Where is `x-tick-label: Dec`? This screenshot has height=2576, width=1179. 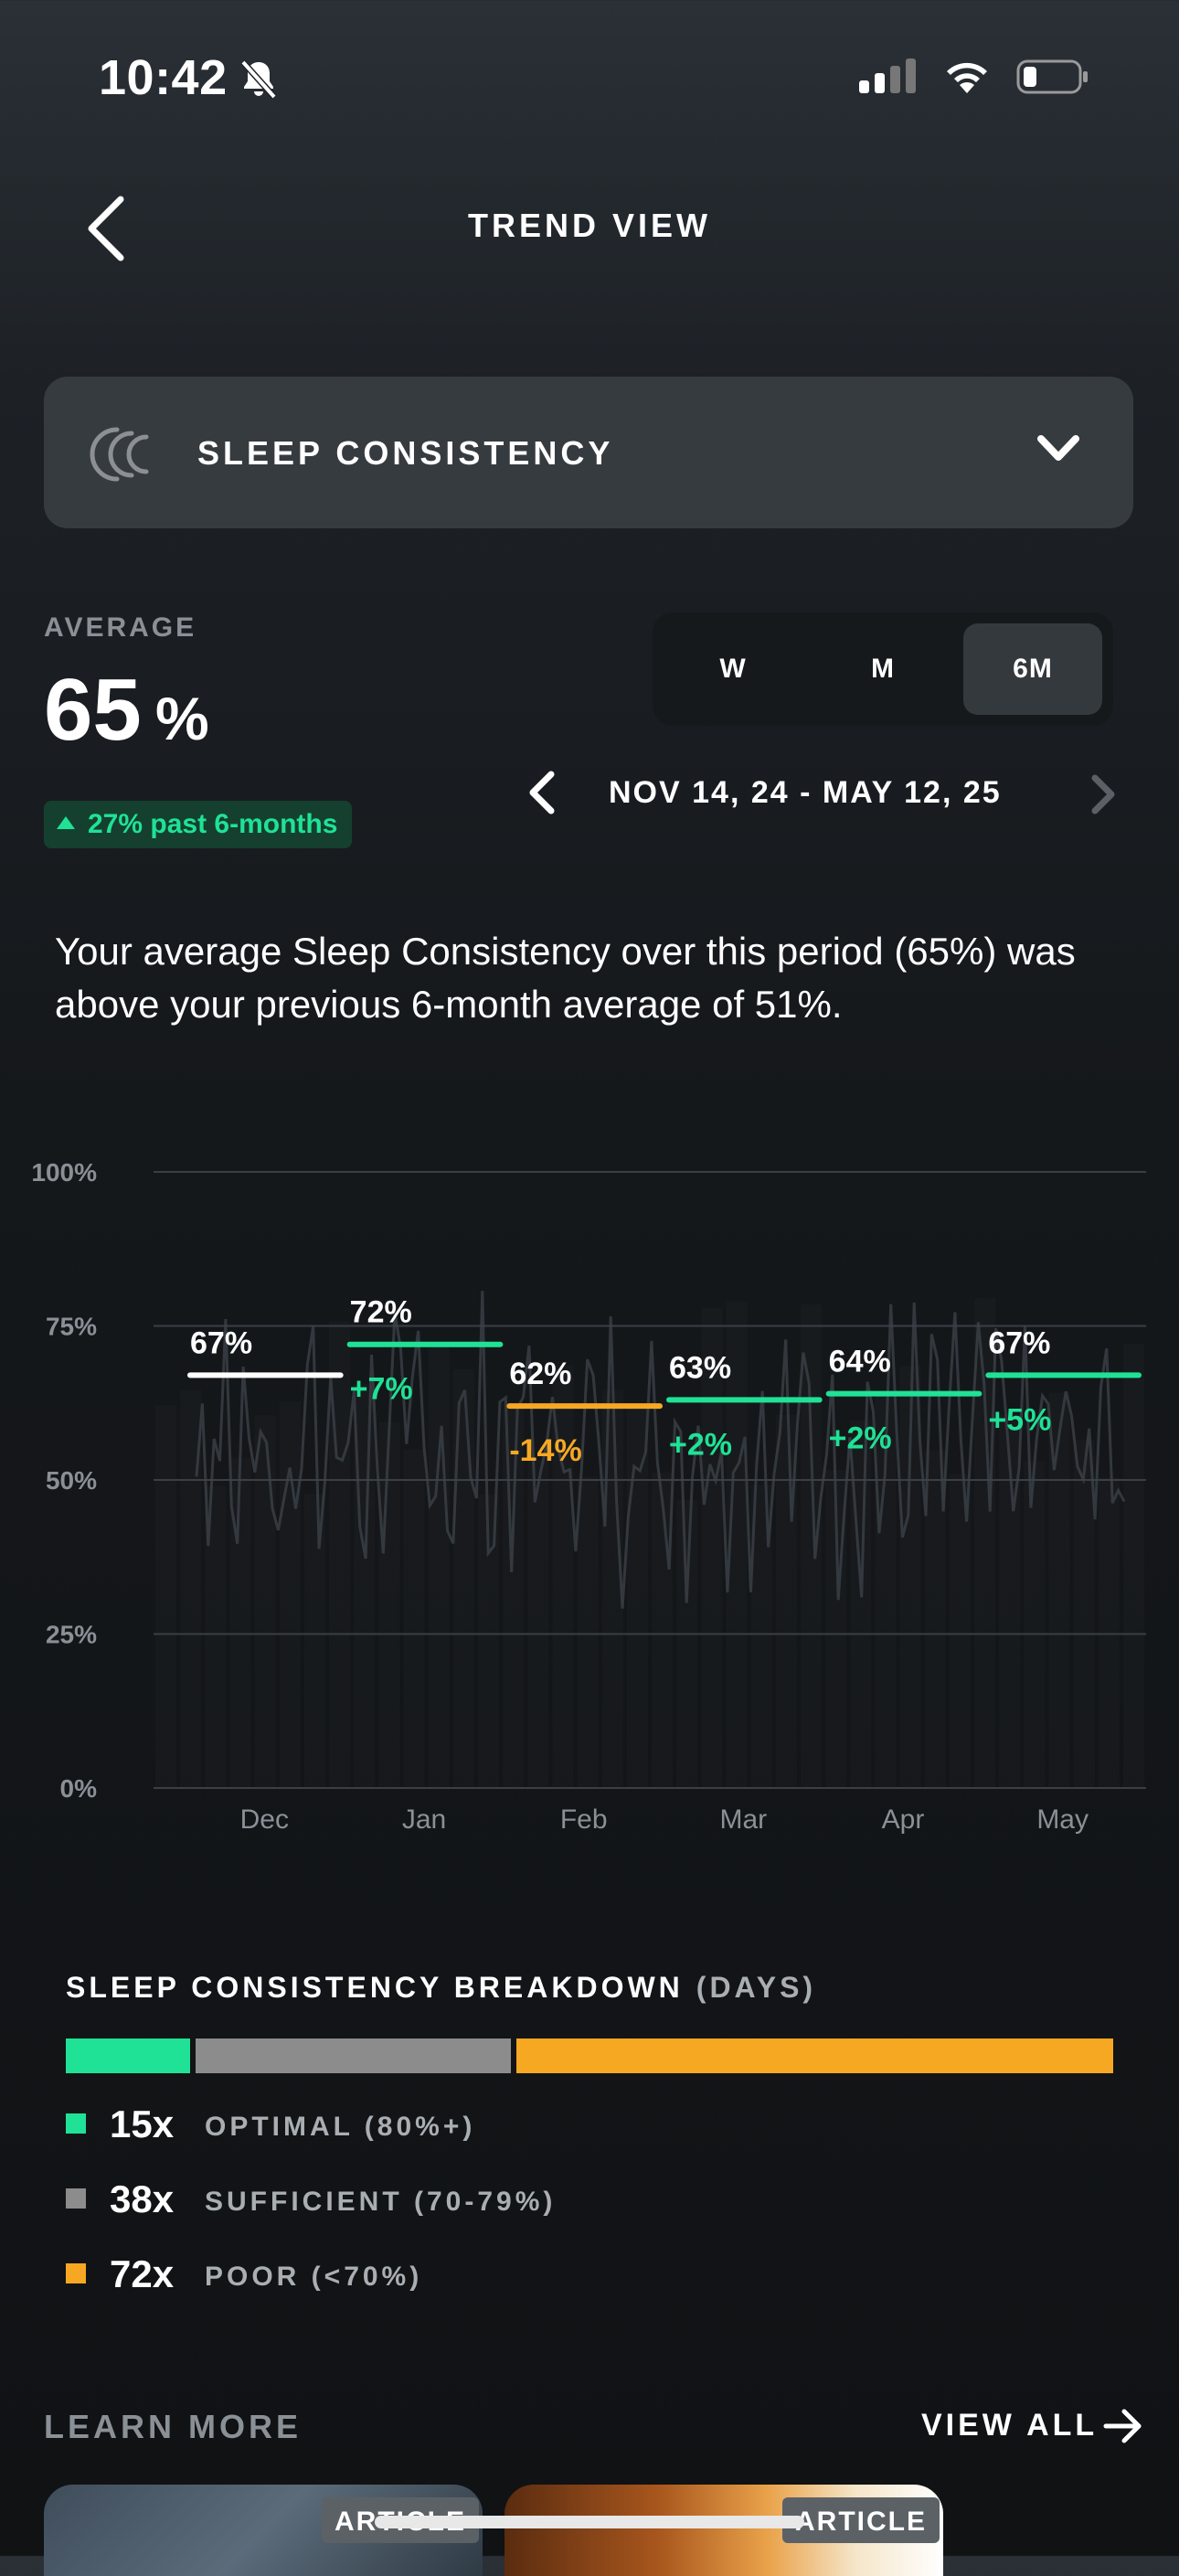 x-tick-label: Dec is located at coordinates (264, 1819).